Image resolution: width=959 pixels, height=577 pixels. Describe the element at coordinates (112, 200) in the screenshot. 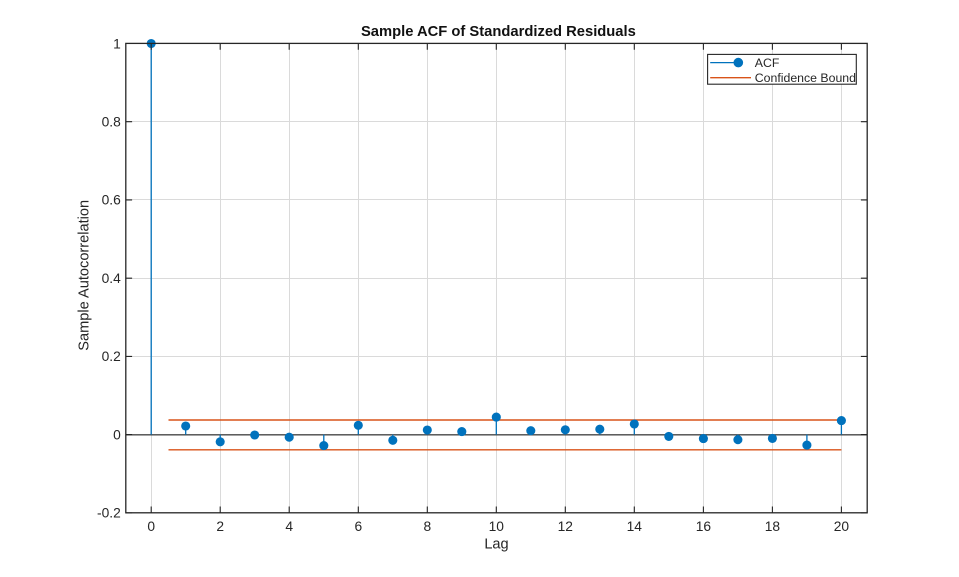

I see `svg-text: 0.6` at that location.